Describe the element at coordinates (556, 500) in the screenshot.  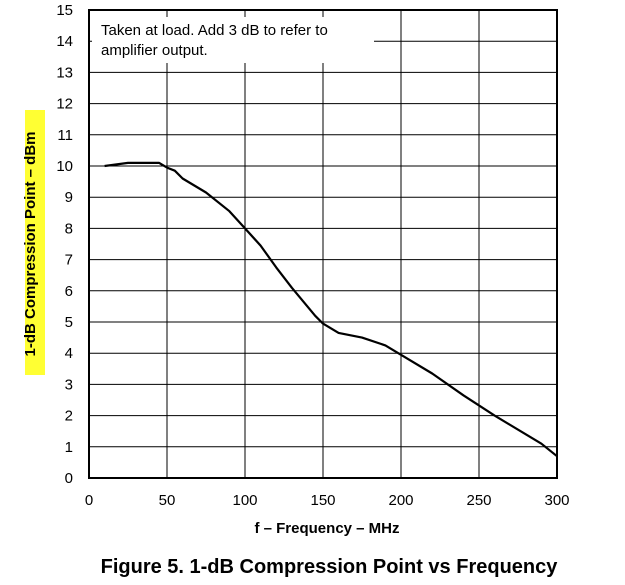
I see `x-tick-label: 300` at that location.